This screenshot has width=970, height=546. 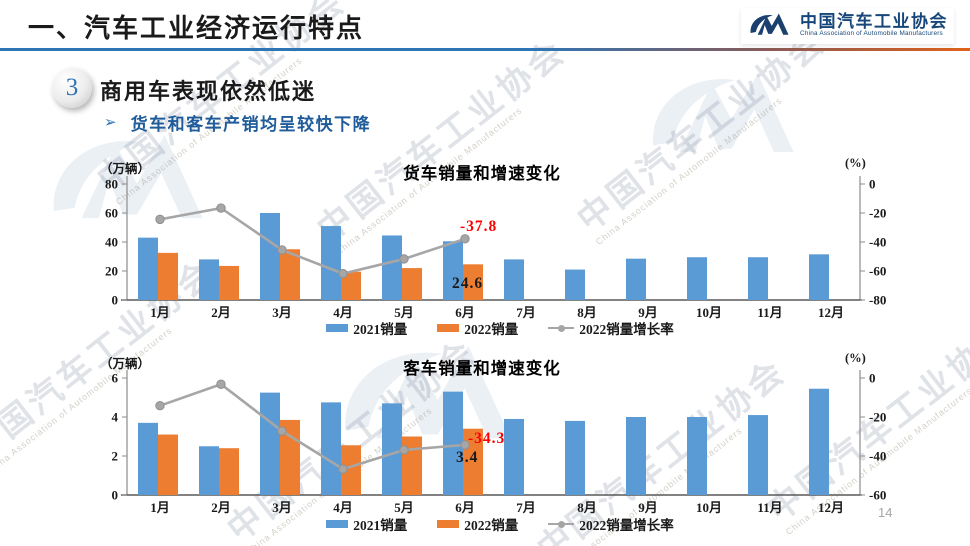 I want to click on caam-logo-icon, so click(x=769, y=24).